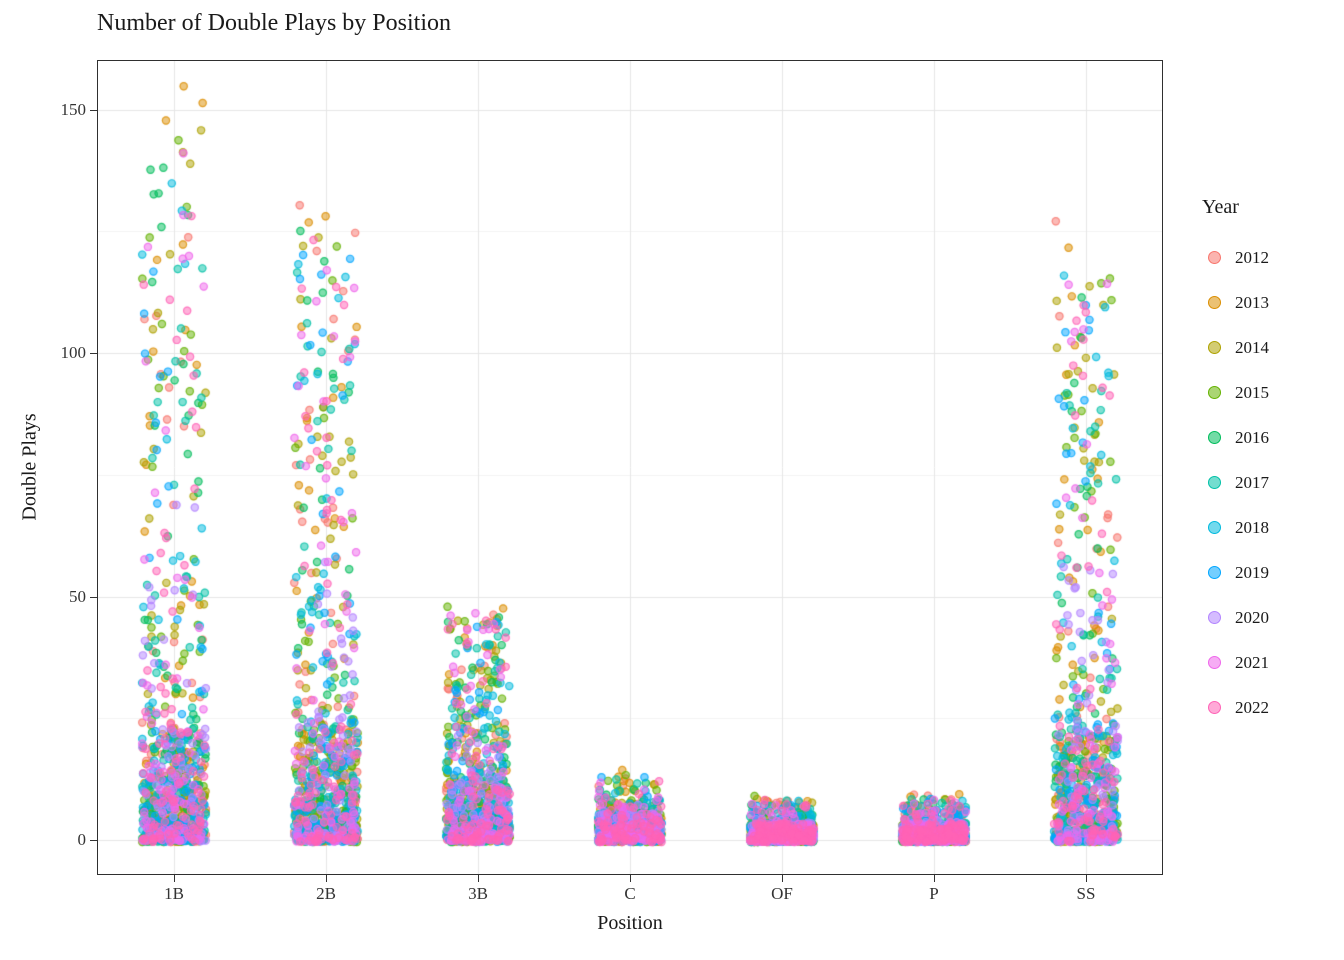 The width and height of the screenshot is (1344, 960). I want to click on legend-item-label: 2017, so click(1252, 482).